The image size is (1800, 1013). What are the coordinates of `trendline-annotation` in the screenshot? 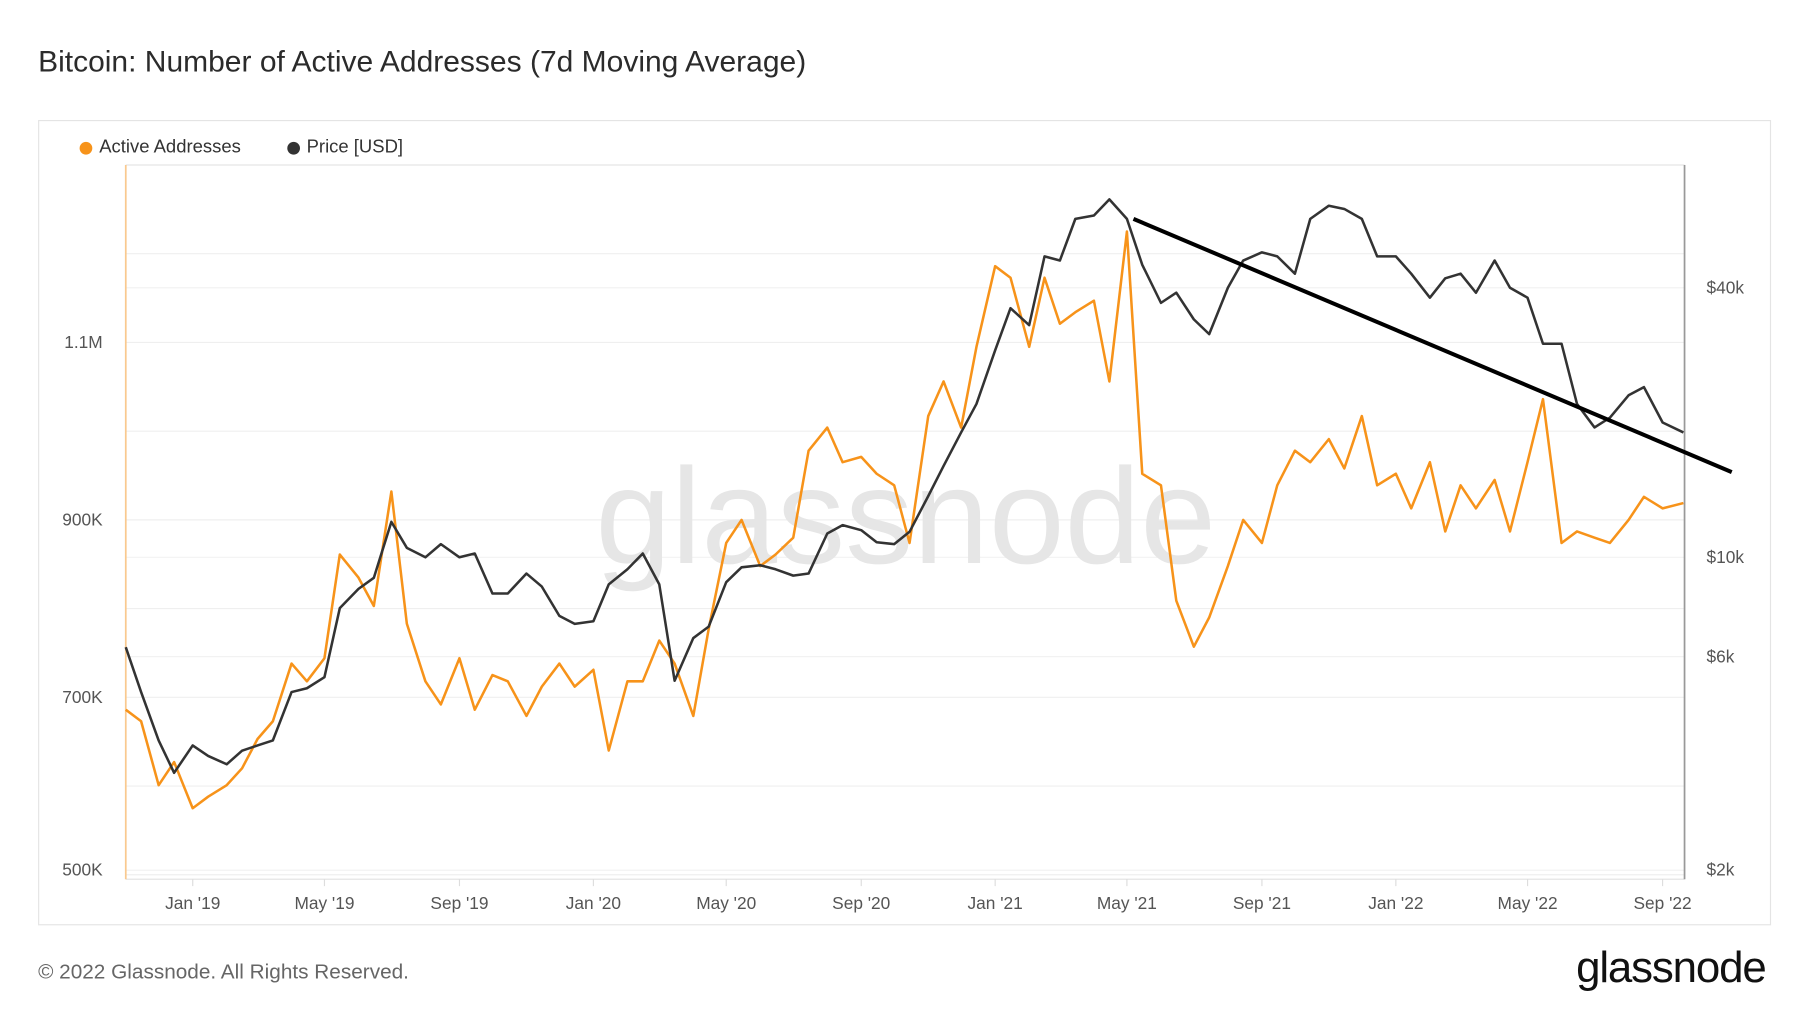 It's located at (1432, 345).